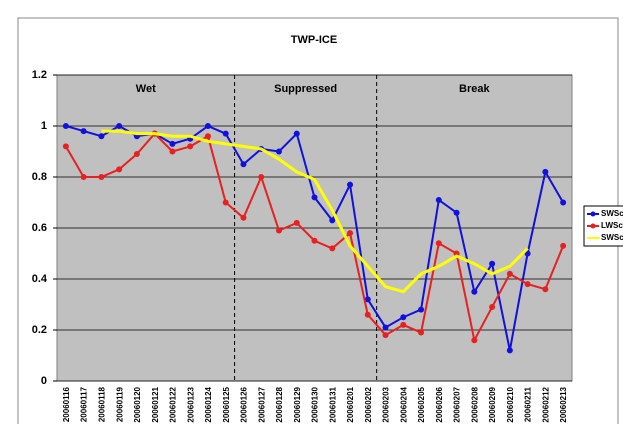  What do you see at coordinates (314, 40) in the screenshot?
I see `chart-title: TWP-ICE` at bounding box center [314, 40].